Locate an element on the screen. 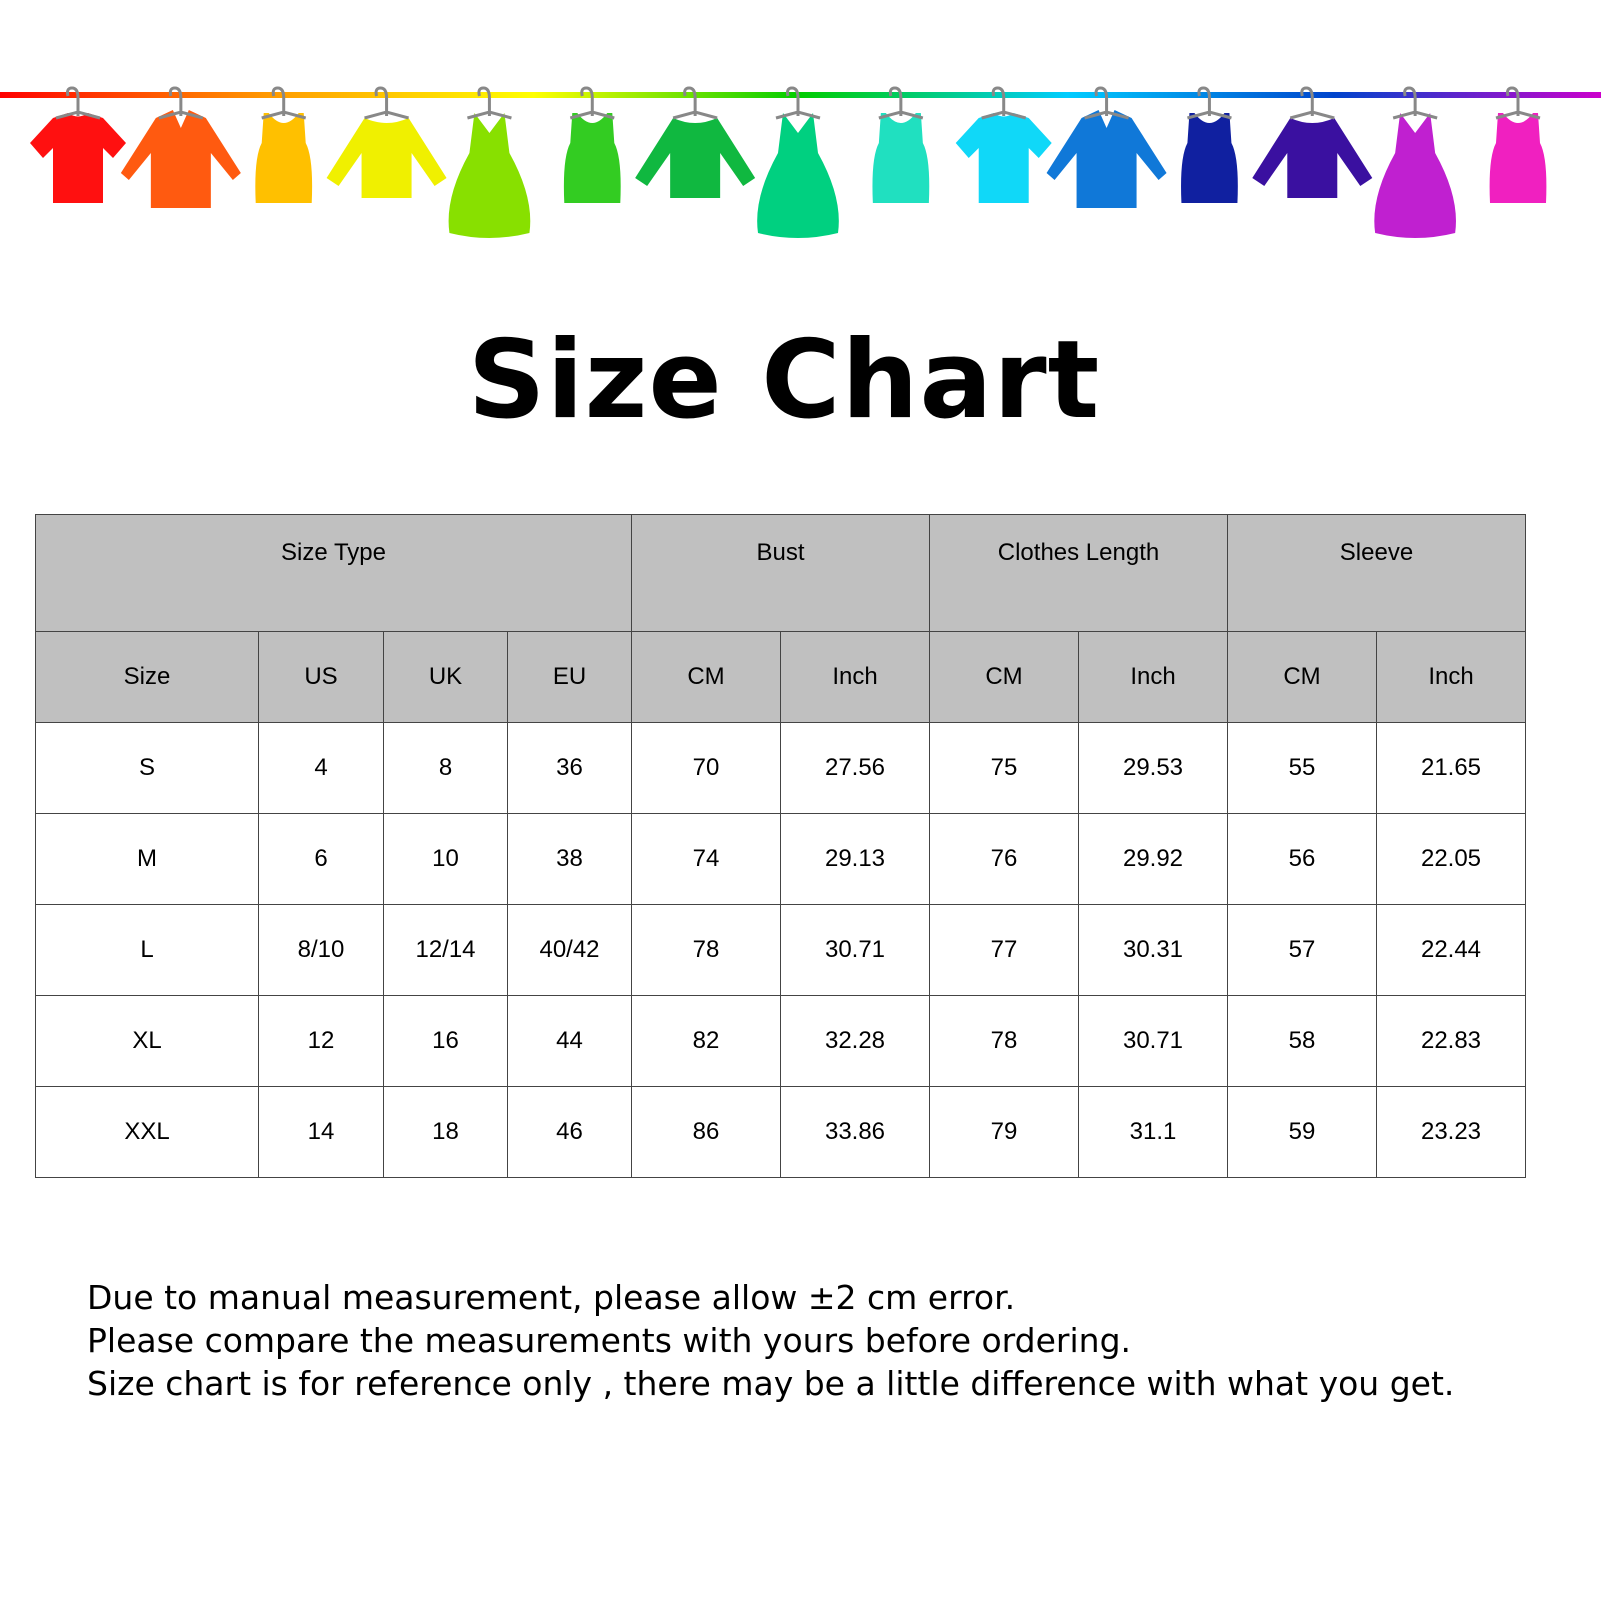  table-cell: 29.53 is located at coordinates (1153, 768).